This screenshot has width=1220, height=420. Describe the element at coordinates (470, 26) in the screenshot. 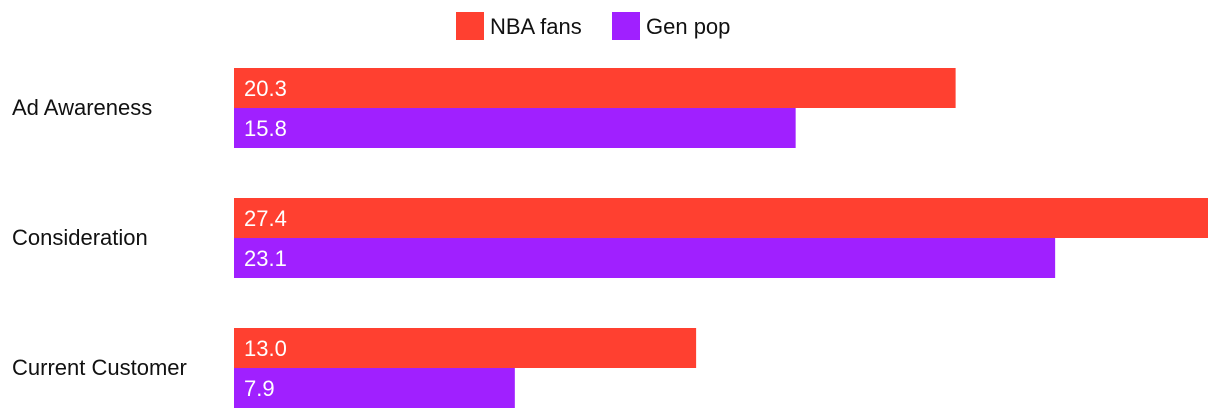

I see `legend-swatch-nba-fans` at that location.